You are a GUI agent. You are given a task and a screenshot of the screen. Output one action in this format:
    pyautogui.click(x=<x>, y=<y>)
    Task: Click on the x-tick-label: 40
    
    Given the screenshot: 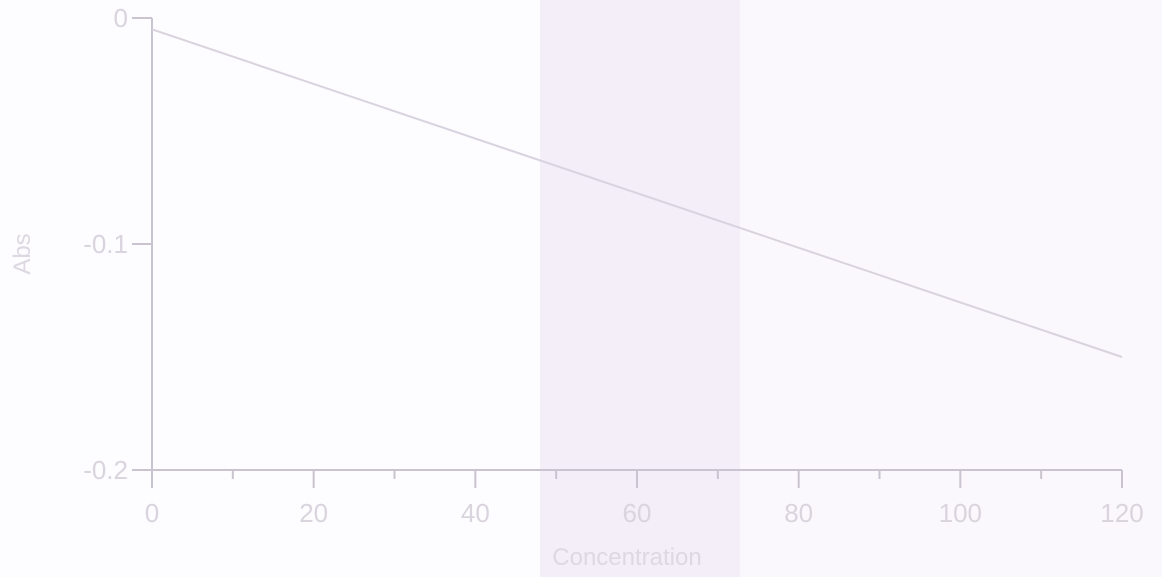 What is the action you would take?
    pyautogui.click(x=475, y=513)
    